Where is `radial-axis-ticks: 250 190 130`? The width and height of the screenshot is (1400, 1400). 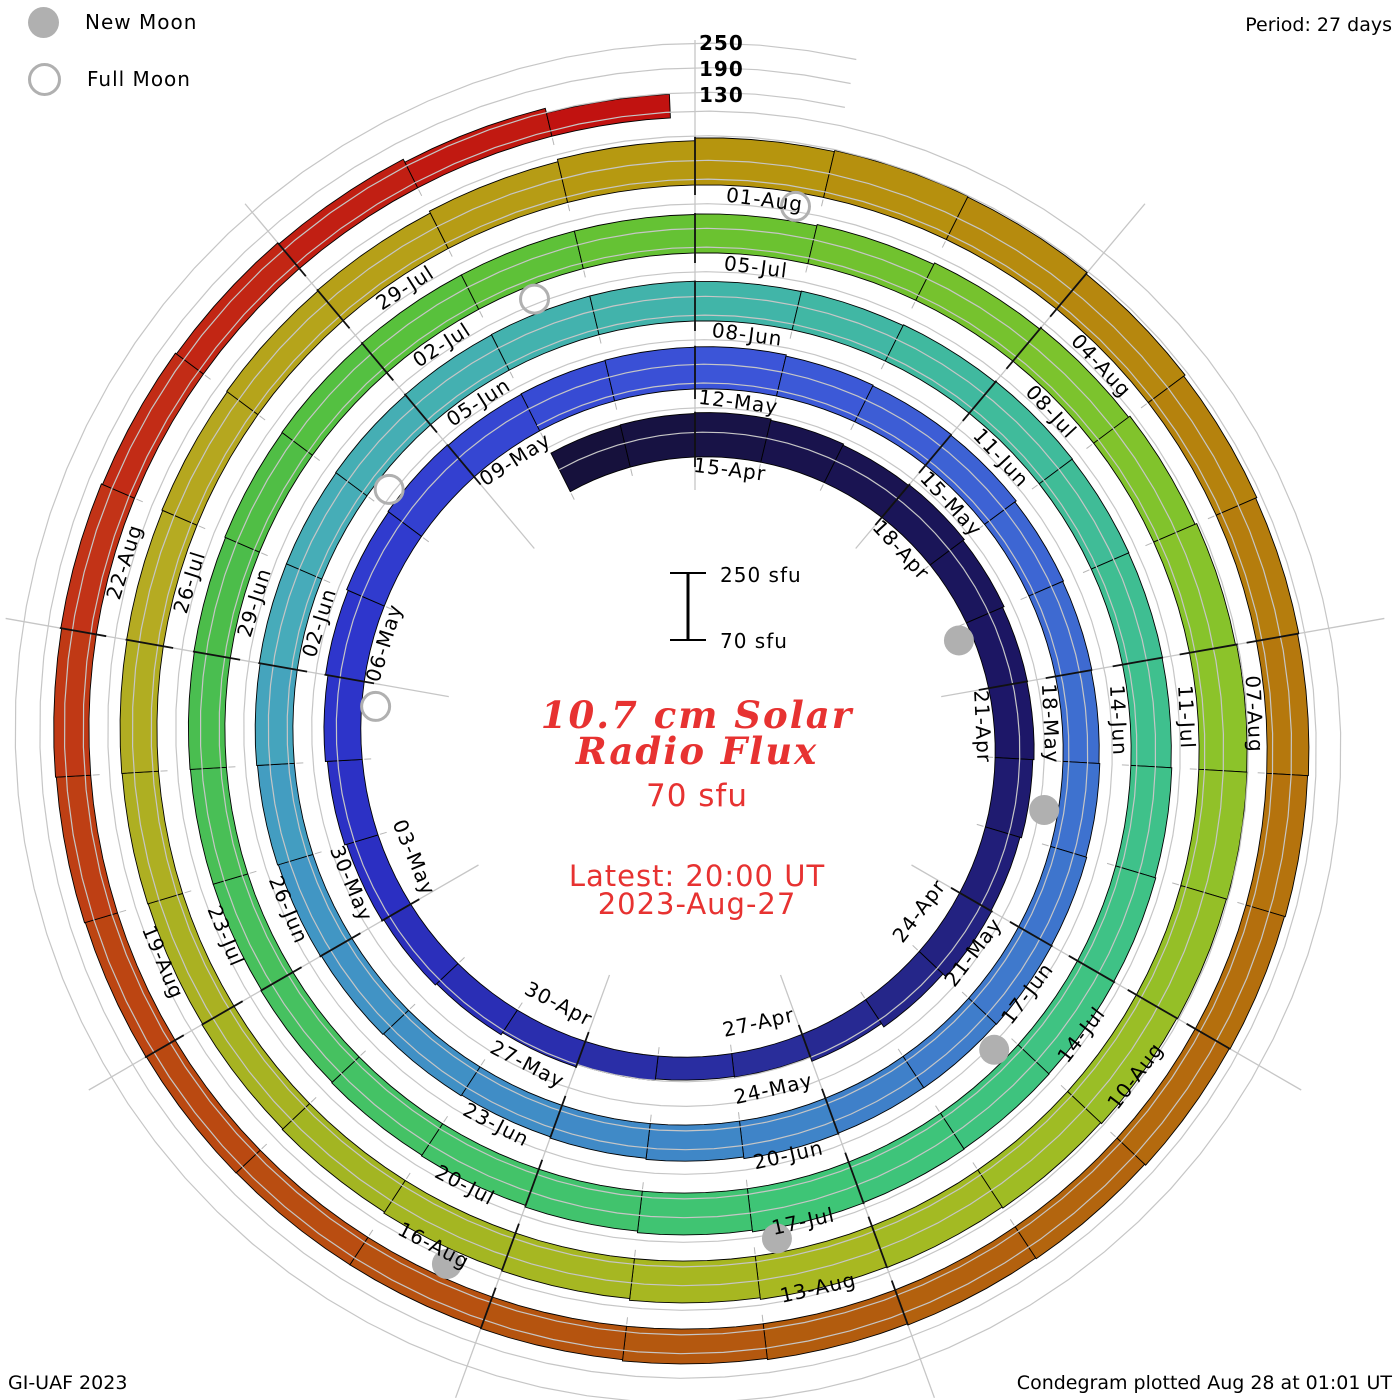 radial-axis-ticks: 250 190 130 is located at coordinates (721, 69).